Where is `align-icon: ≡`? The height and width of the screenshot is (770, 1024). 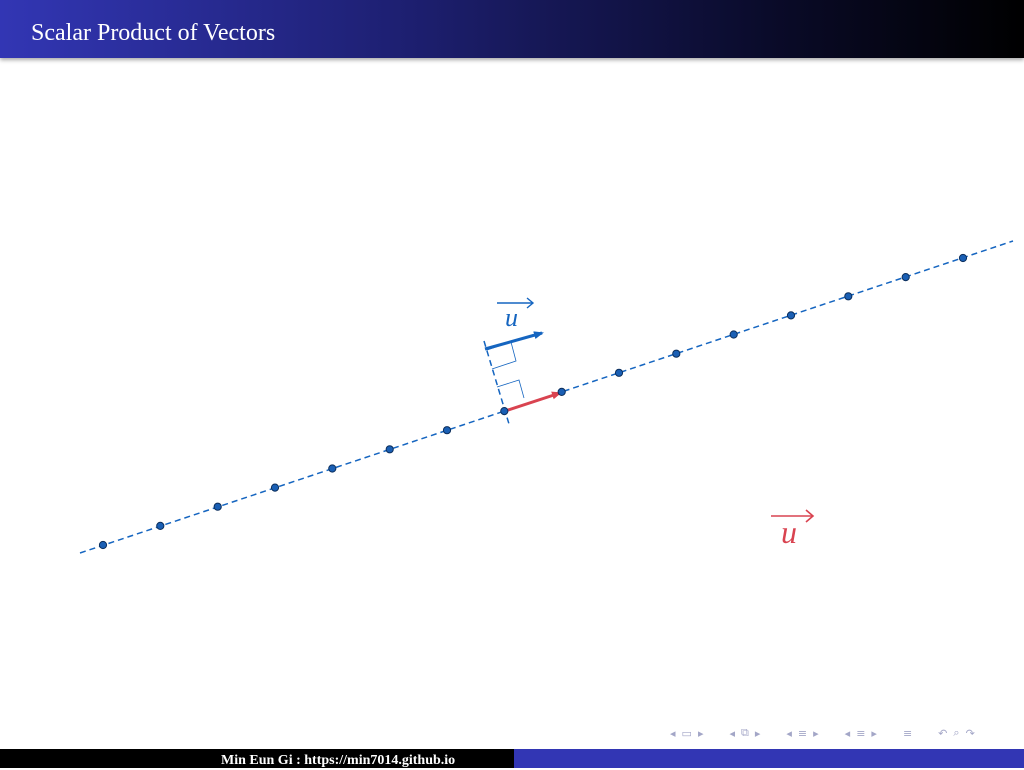
align-icon: ≡ is located at coordinates (907, 733).